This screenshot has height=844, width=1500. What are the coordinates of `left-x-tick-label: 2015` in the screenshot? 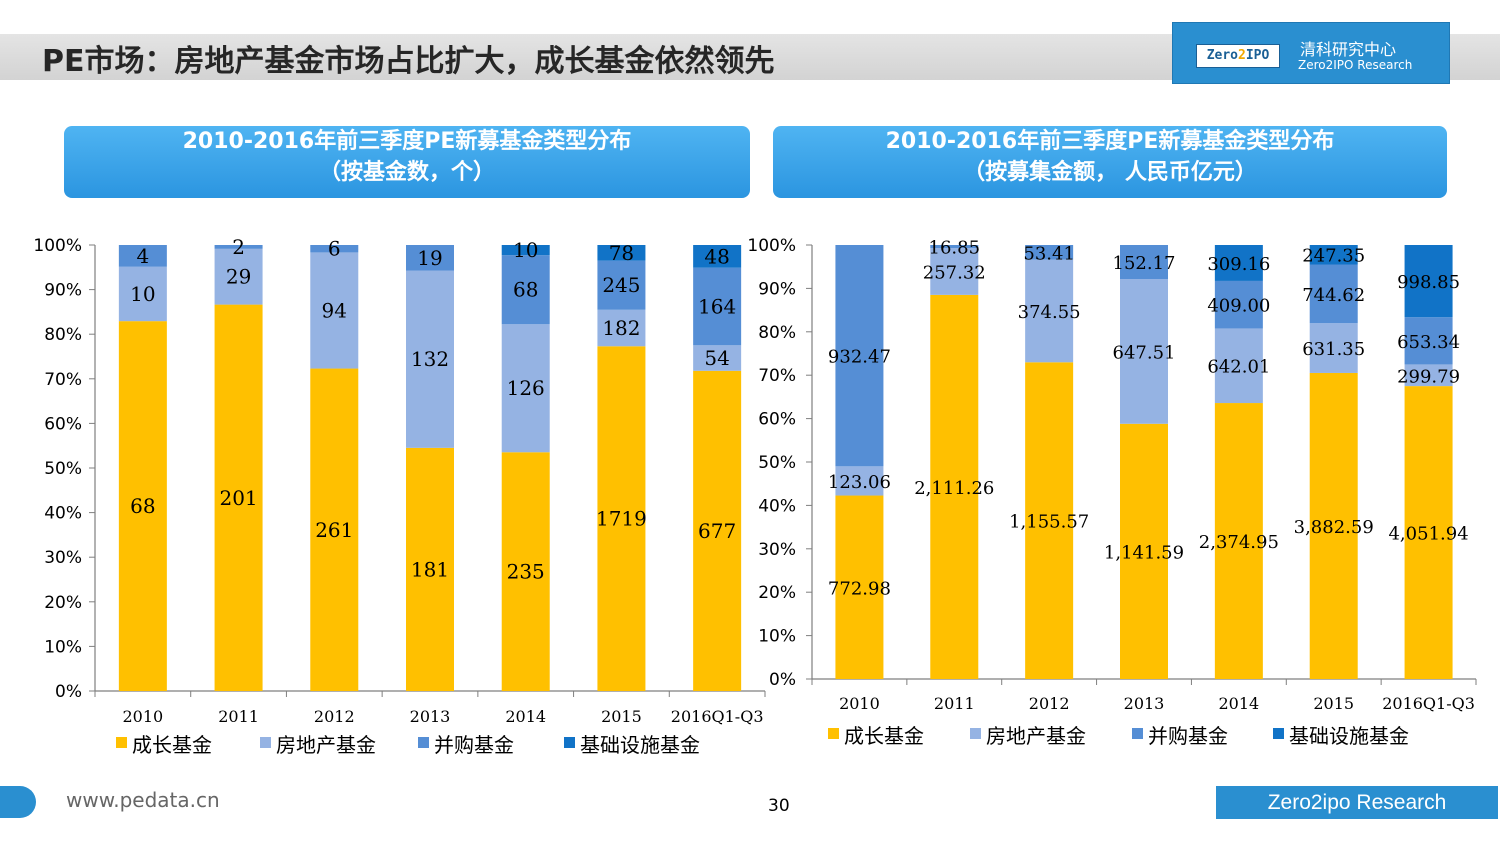 It's located at (621, 716).